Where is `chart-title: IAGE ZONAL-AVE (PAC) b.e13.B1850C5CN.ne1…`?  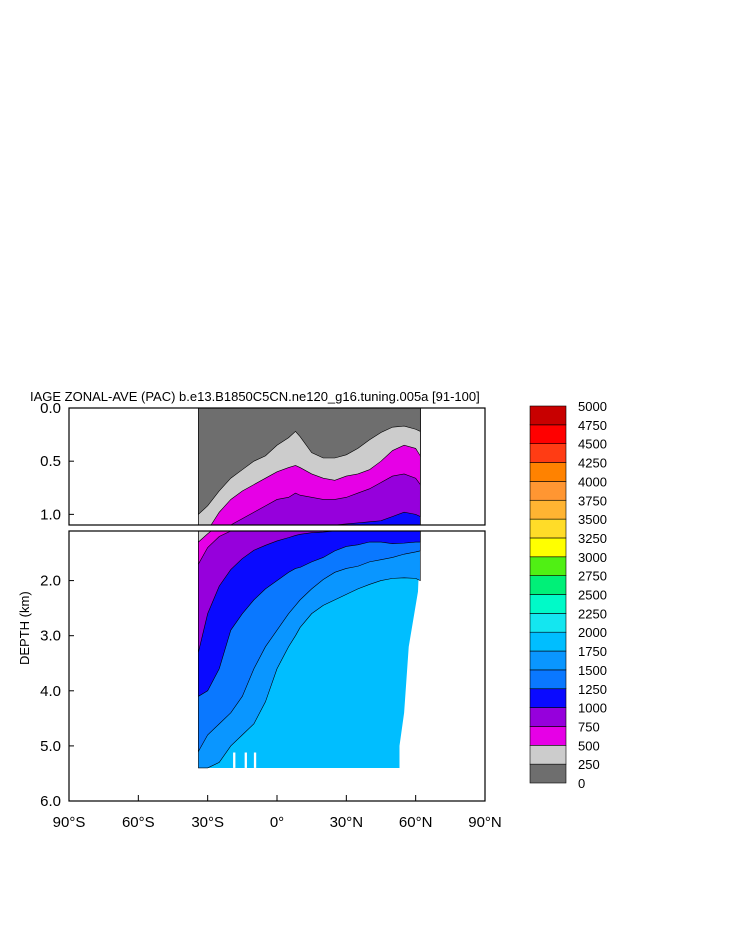
chart-title: IAGE ZONAL-AVE (PAC) b.e13.B1850C5CN.ne1… is located at coordinates (255, 396).